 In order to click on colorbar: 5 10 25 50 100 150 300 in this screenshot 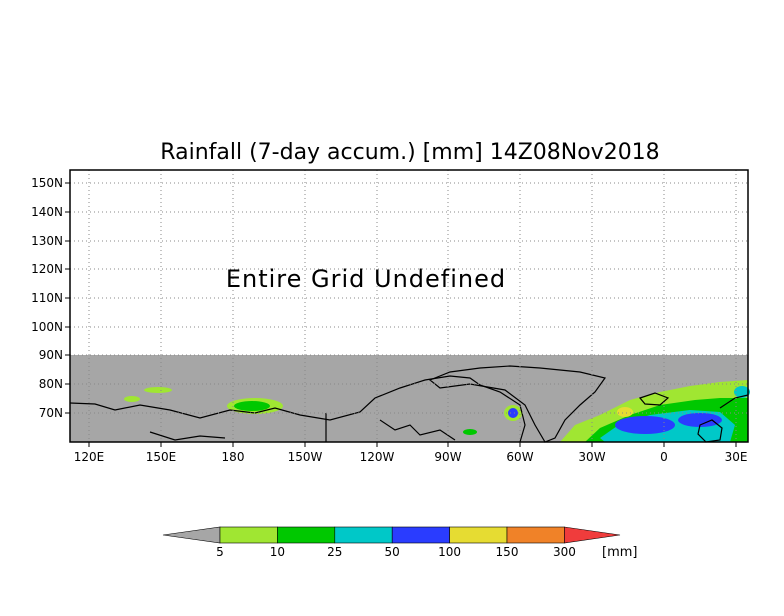, I will do `click(391, 542)`.